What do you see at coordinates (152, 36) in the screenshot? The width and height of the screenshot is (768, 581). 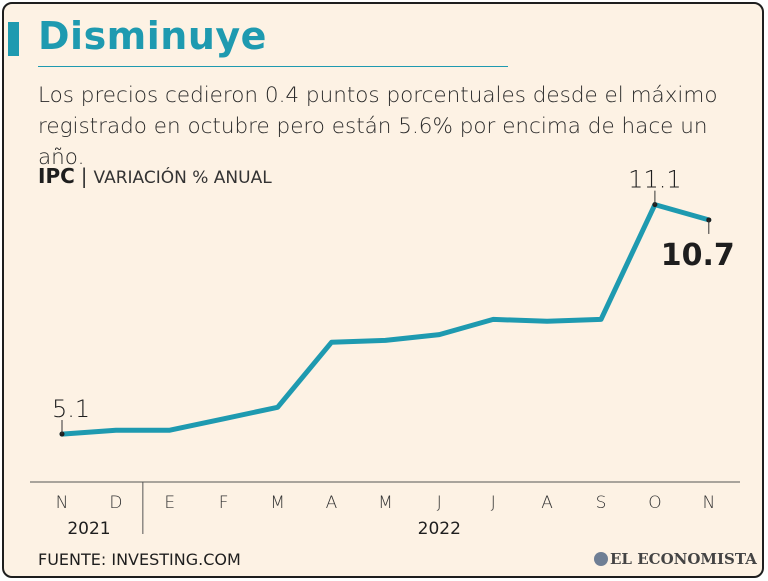 I see `chart-title: Disminuye` at bounding box center [152, 36].